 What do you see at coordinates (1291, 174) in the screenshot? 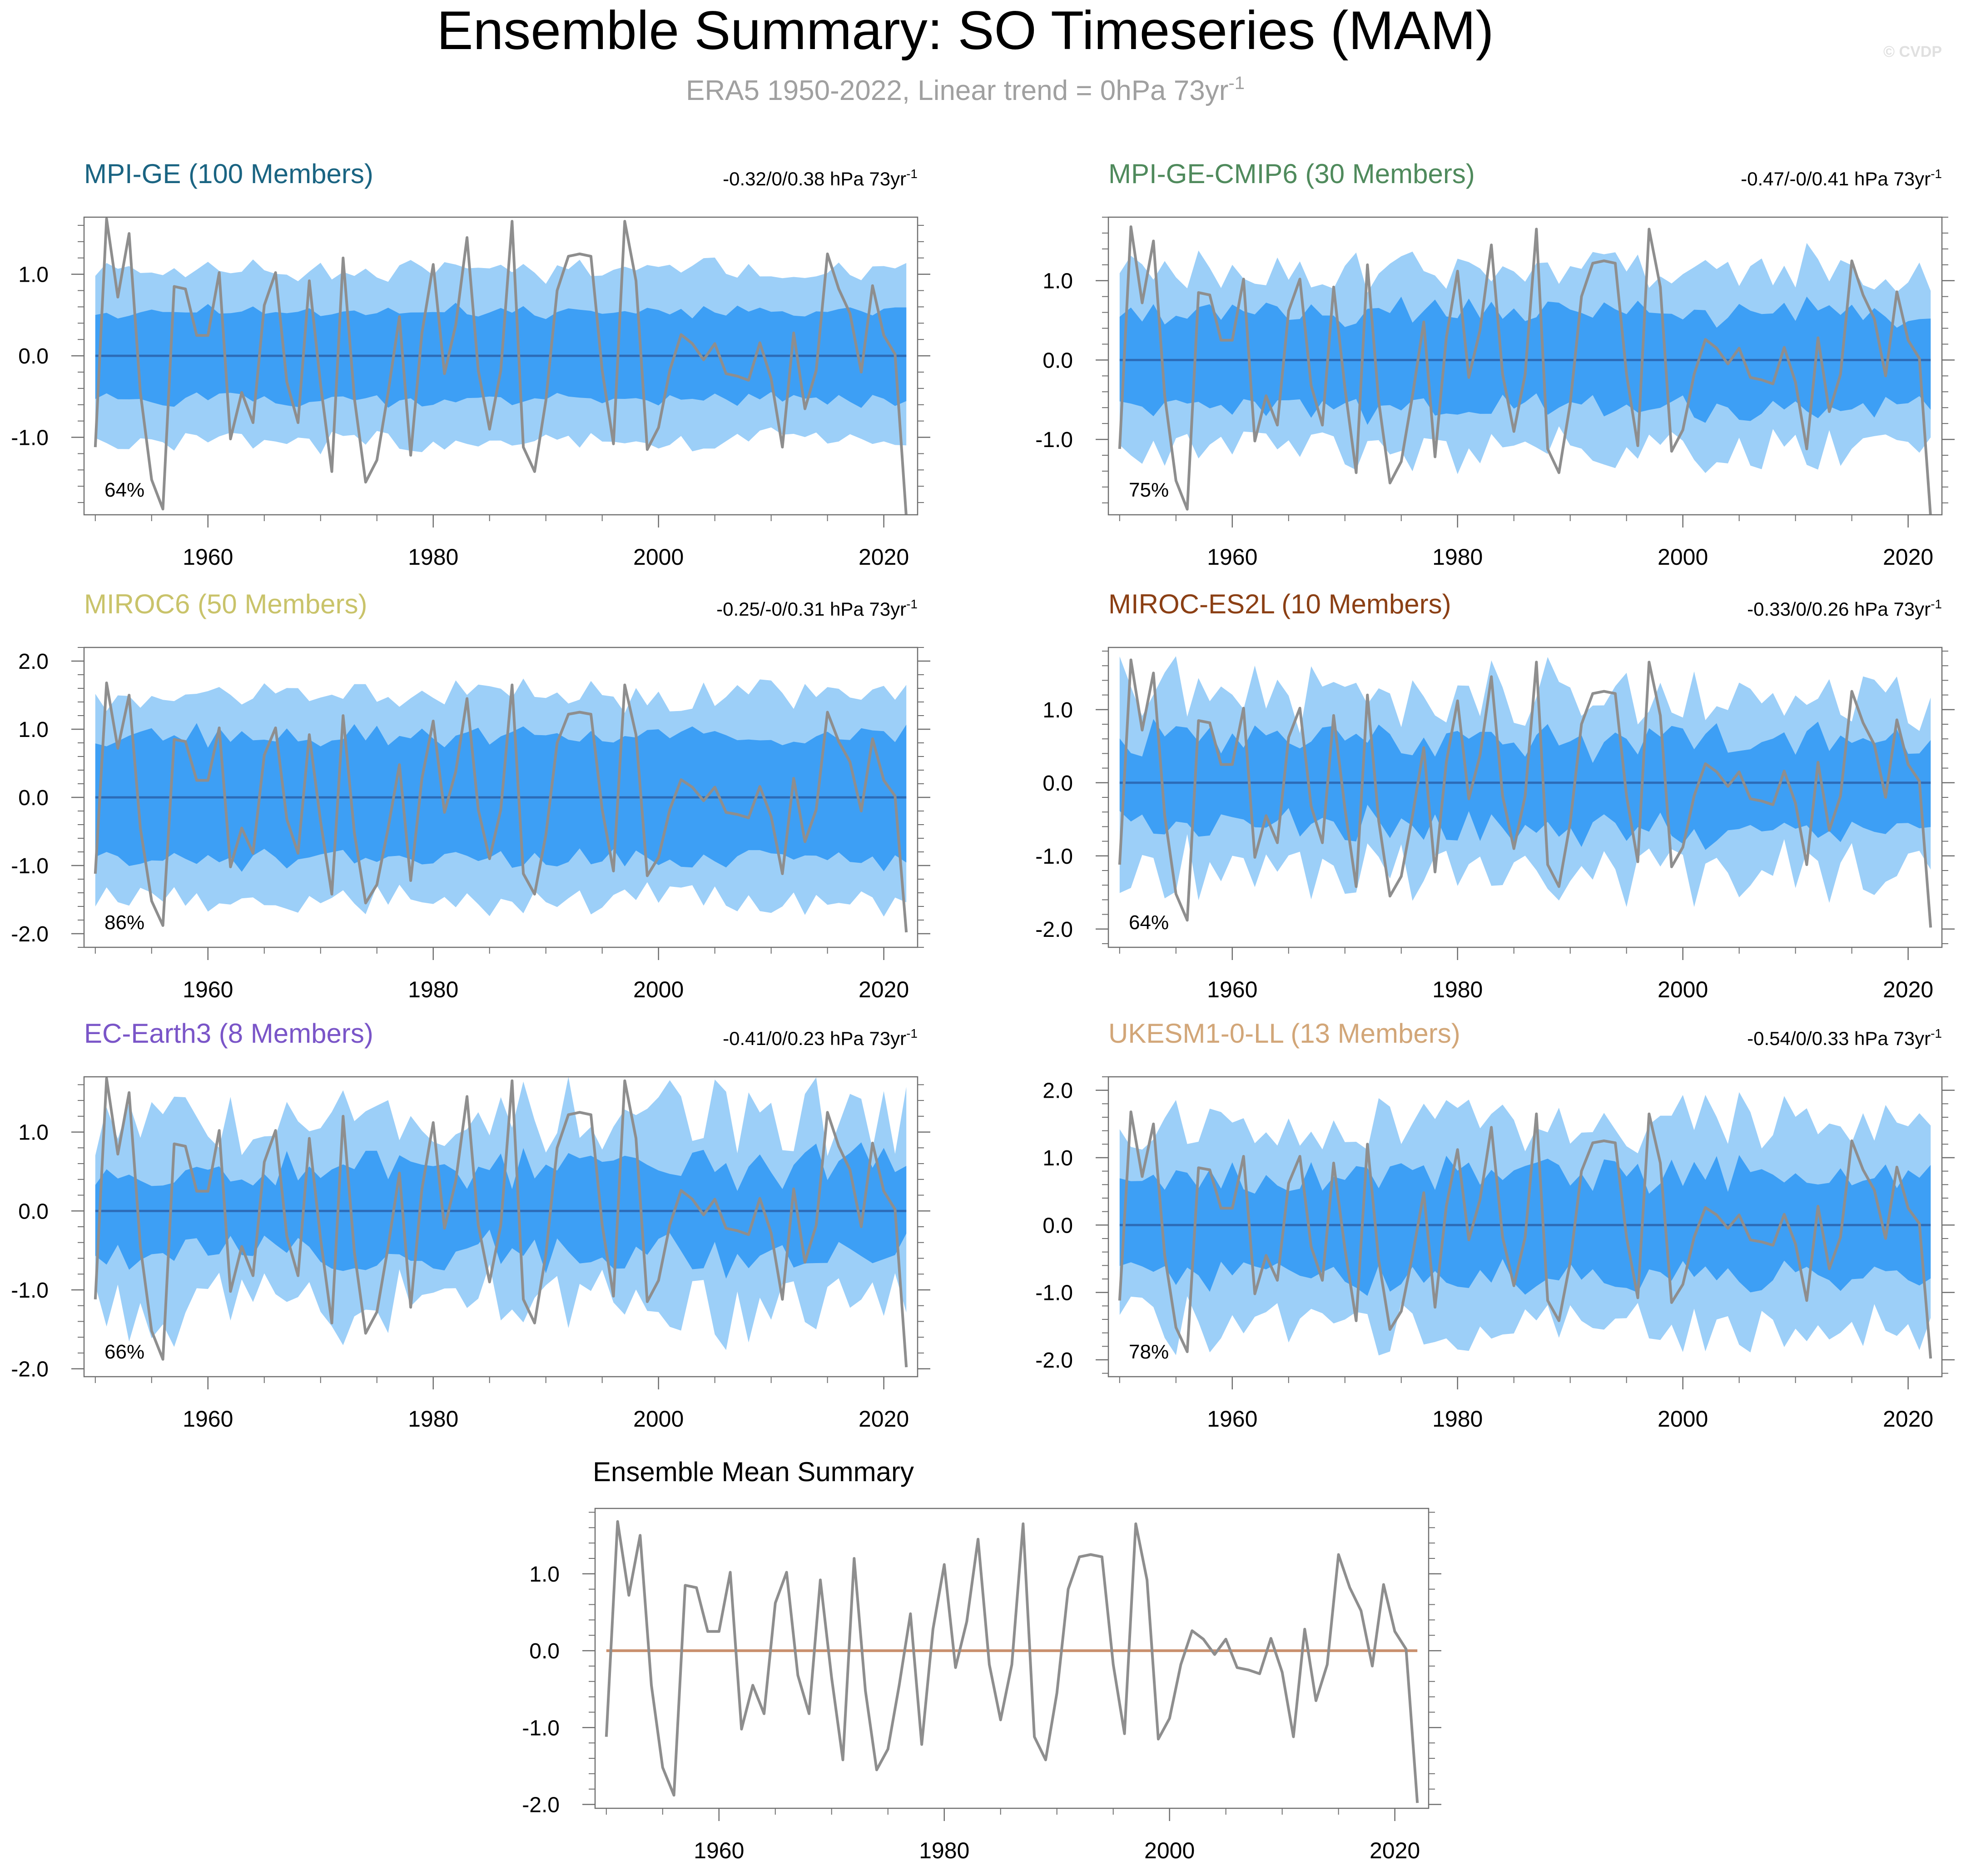
I see `panel-title: MPI-GE-CMIP6 (30 Members)` at bounding box center [1291, 174].